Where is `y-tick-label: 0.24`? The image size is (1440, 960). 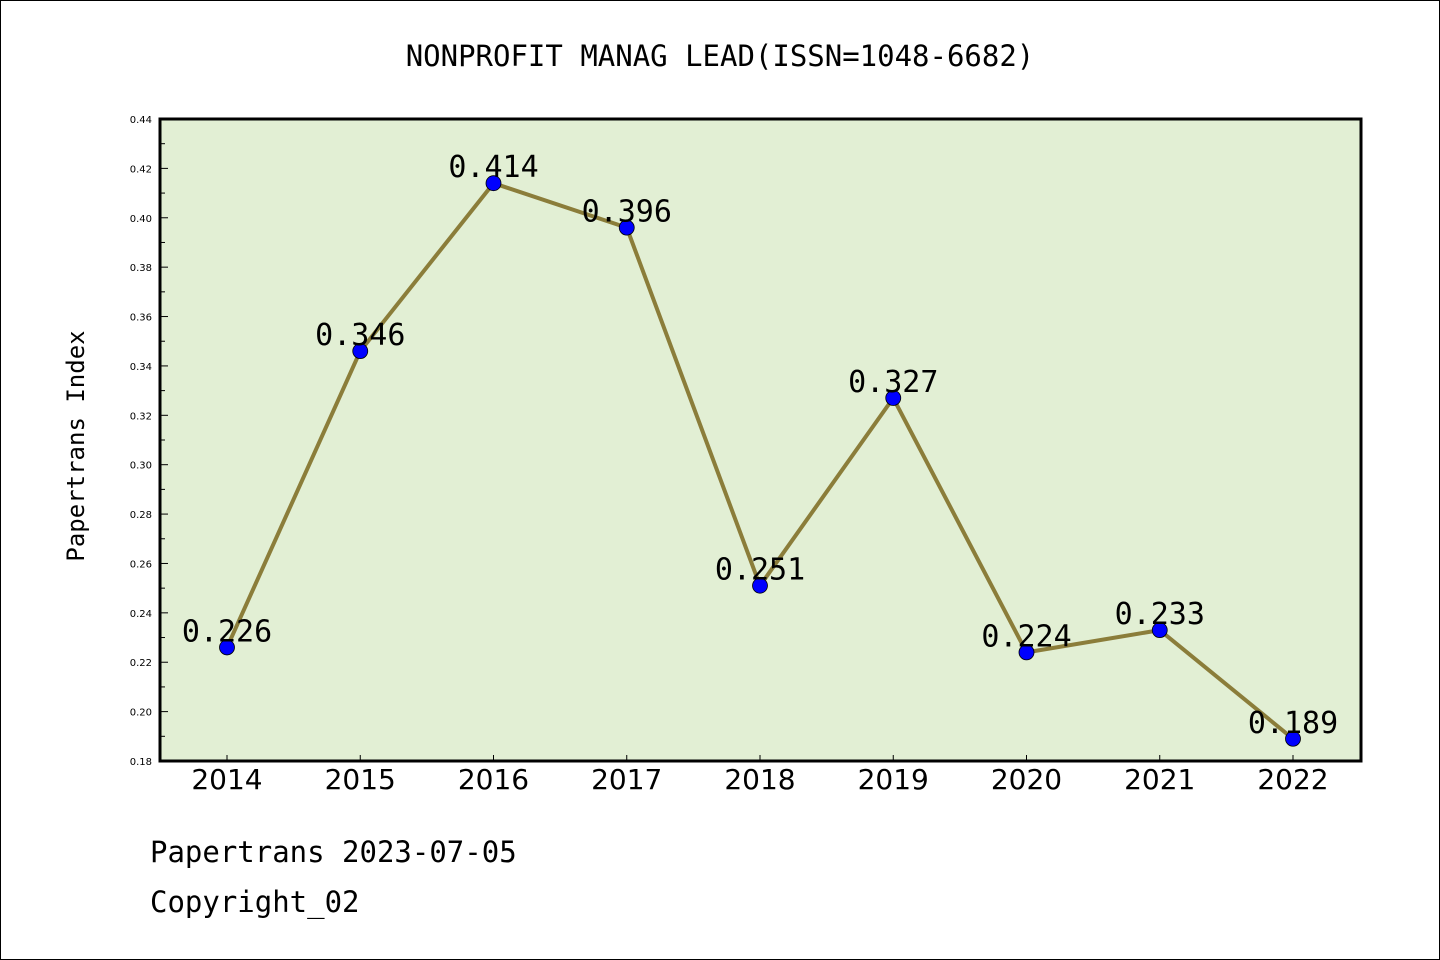
y-tick-label: 0.24 is located at coordinates (141, 614).